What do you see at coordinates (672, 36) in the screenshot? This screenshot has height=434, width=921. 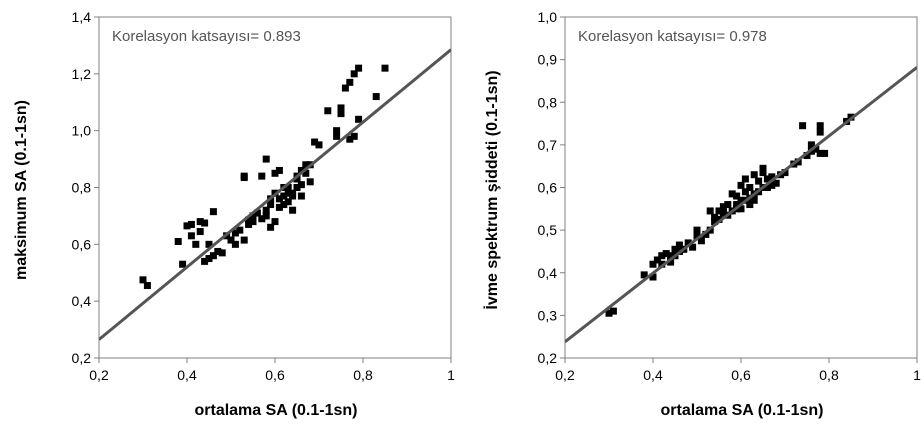 I see `correlation-annotation-2: Korelasyon katsayısı= 0.978` at bounding box center [672, 36].